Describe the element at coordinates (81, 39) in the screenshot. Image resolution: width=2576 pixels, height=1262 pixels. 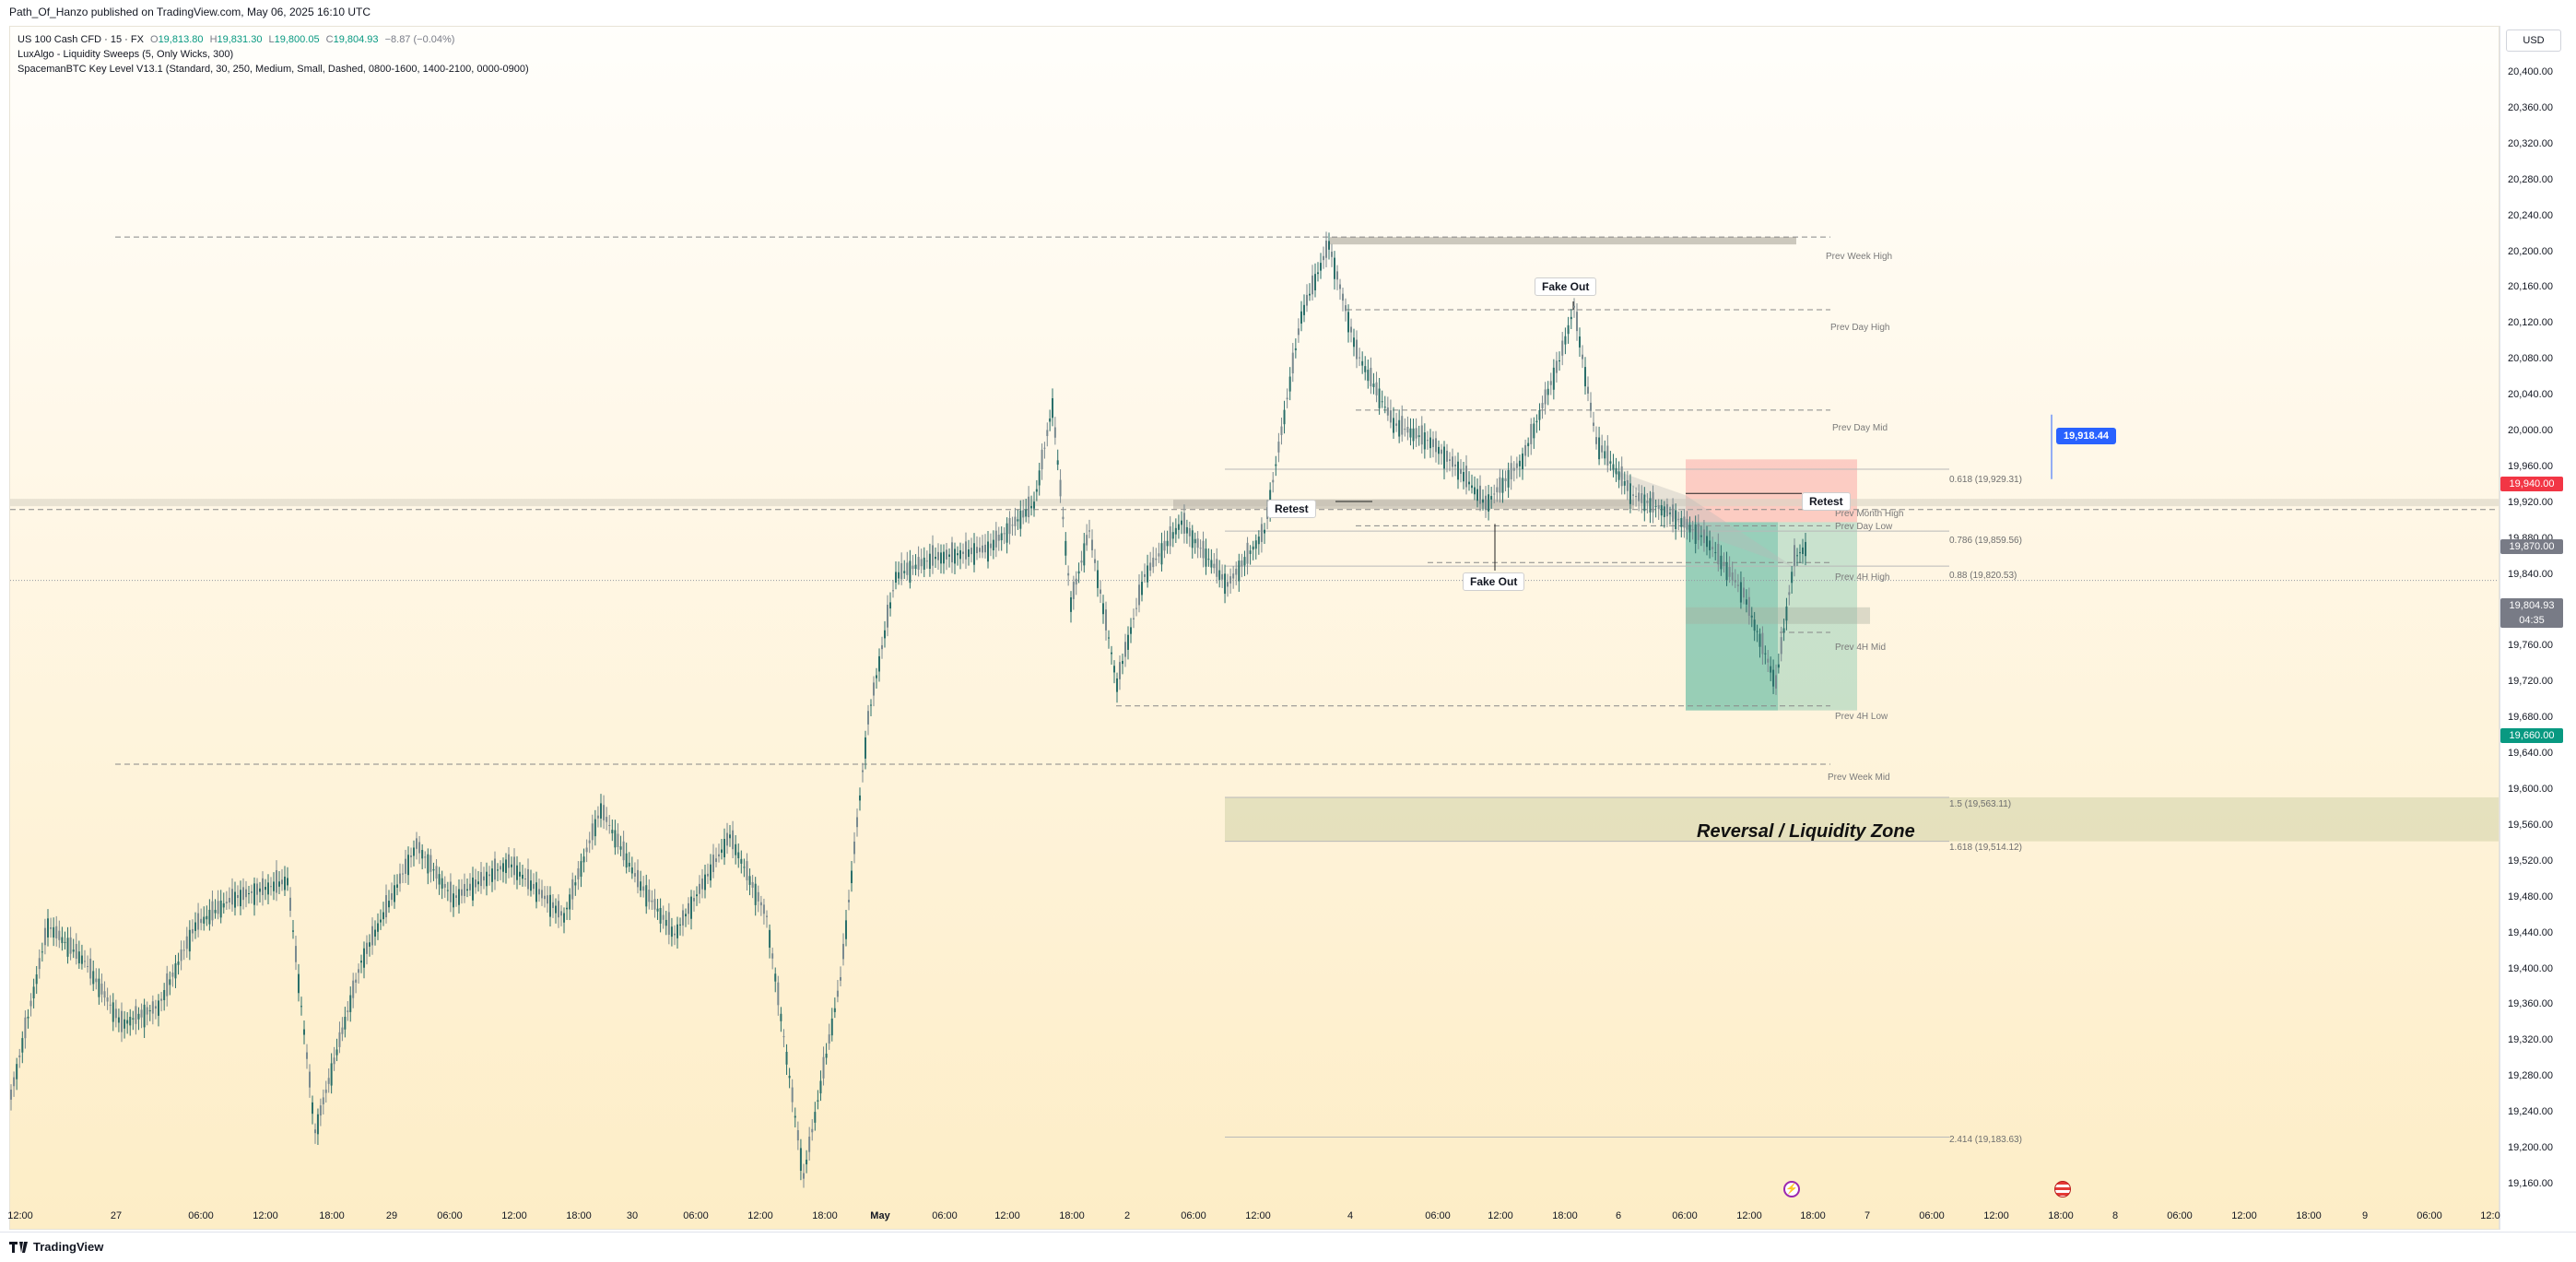
I see `symbol-name: US 100 Cash CFD · 15 · FX` at that location.